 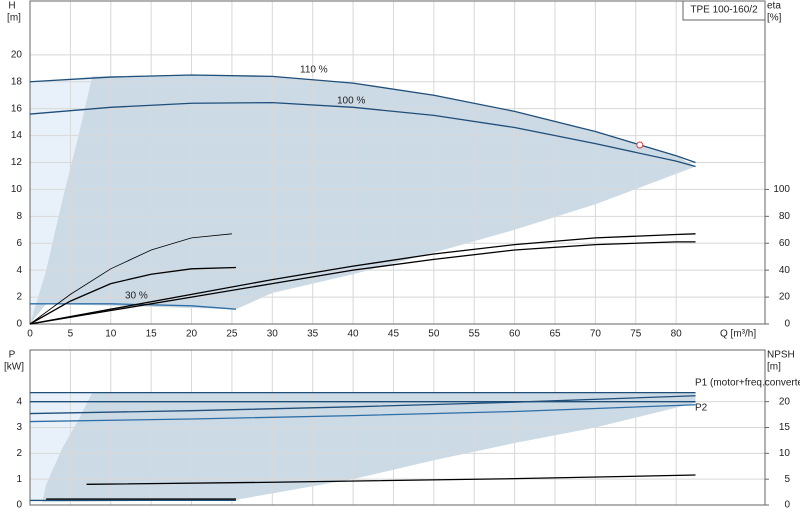 What do you see at coordinates (747, 383) in the screenshot?
I see `curve-label: P1 (motor+freq.converter)` at bounding box center [747, 383].